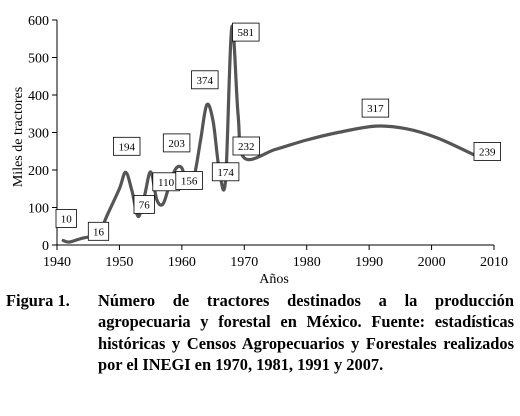 Image resolution: width=520 pixels, height=416 pixels. Describe the element at coordinates (38, 134) in the screenshot. I see `y-tick-label: 300` at that location.